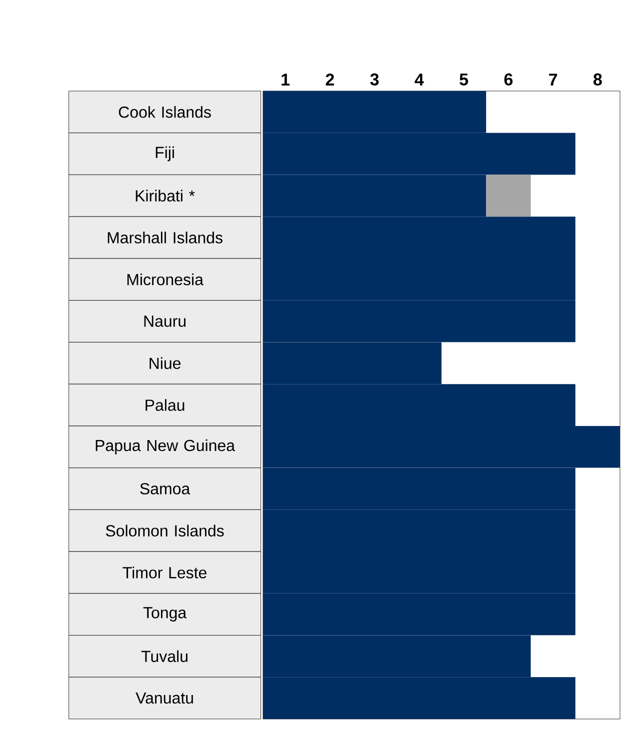 Image resolution: width=622 pixels, height=731 pixels. What do you see at coordinates (165, 154) in the screenshot?
I see `y-tick-label: Fiji` at bounding box center [165, 154].